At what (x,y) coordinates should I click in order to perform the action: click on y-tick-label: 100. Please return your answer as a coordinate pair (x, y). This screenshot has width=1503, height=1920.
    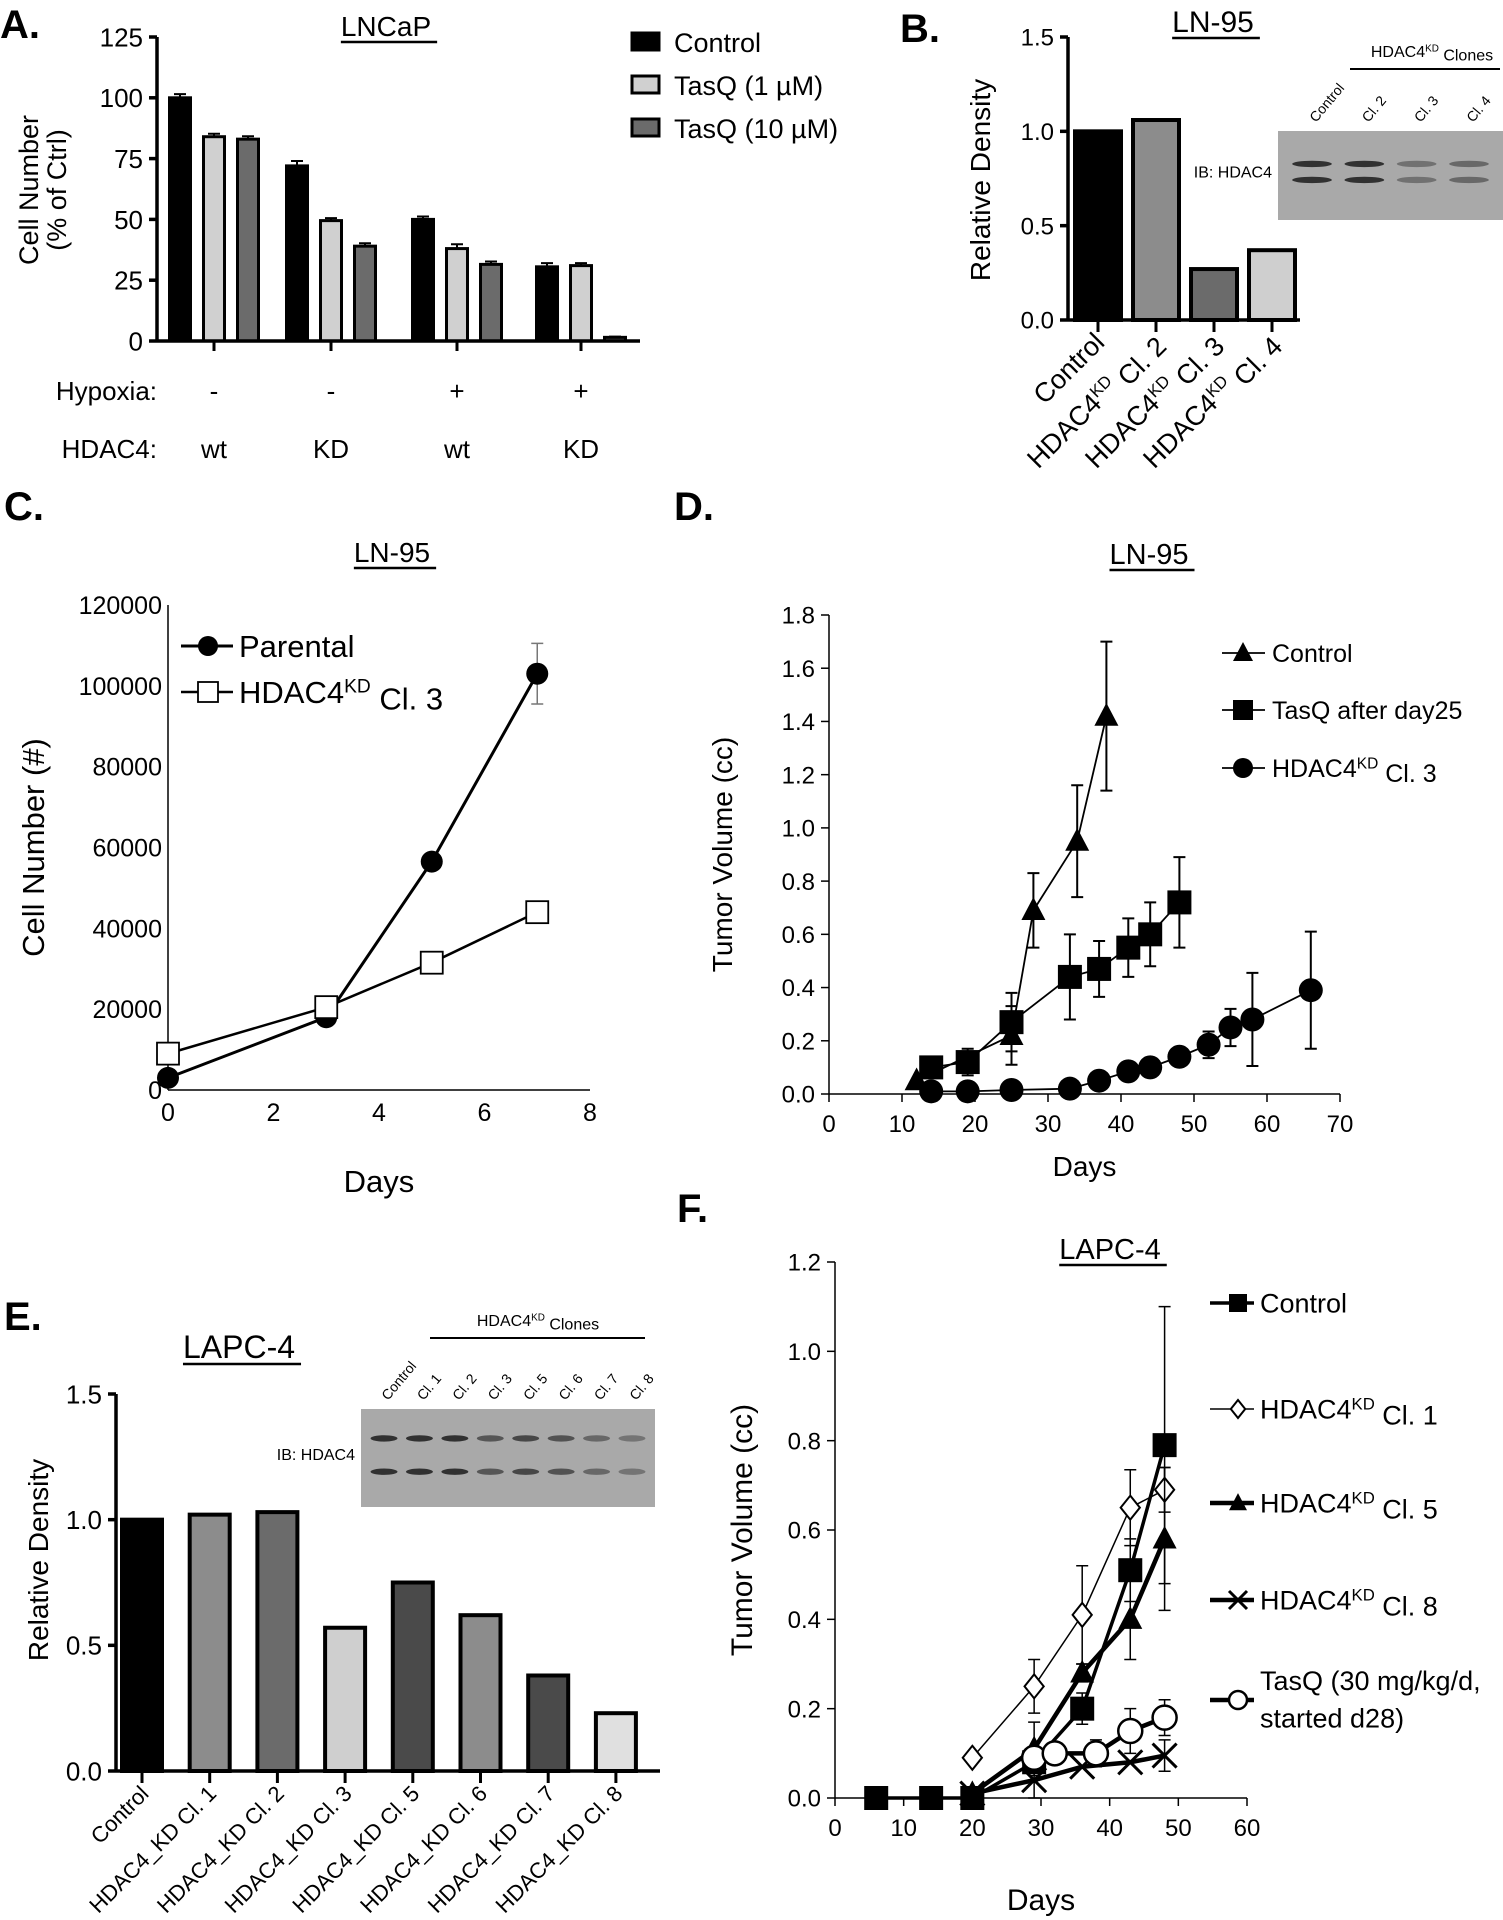
    Looking at the image, I should click on (121, 98).